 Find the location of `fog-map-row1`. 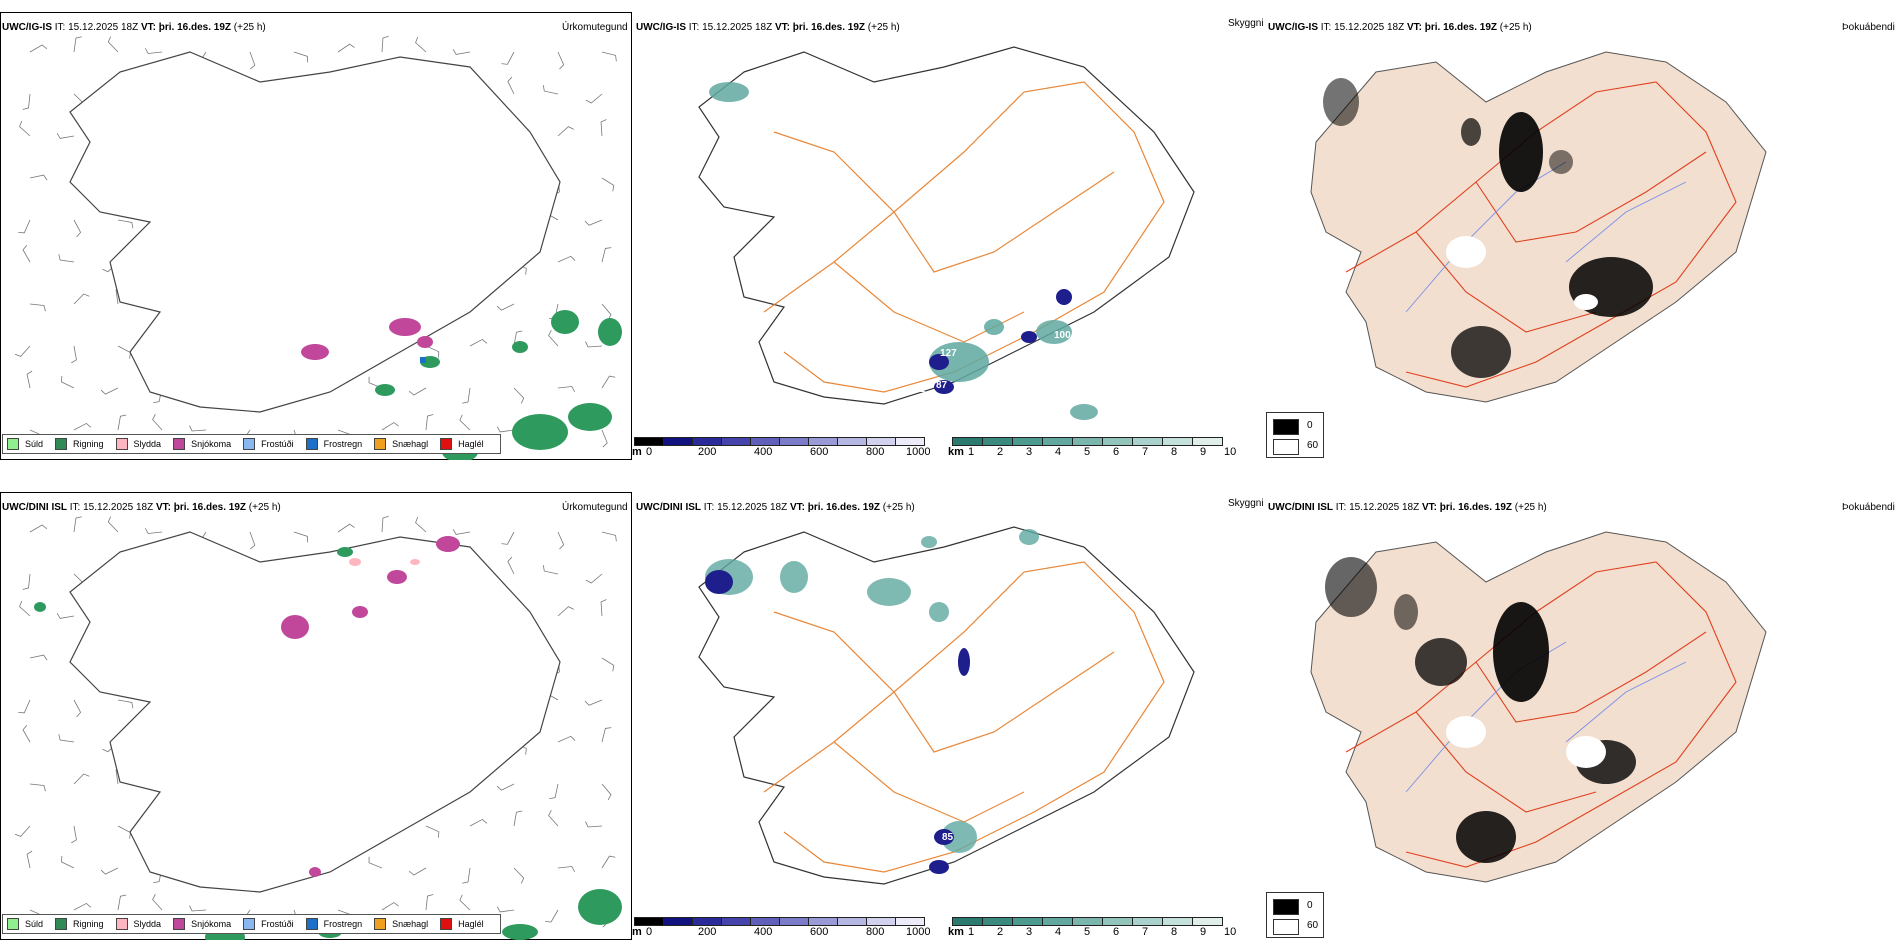

fog-map-row1 is located at coordinates (1538, 707).